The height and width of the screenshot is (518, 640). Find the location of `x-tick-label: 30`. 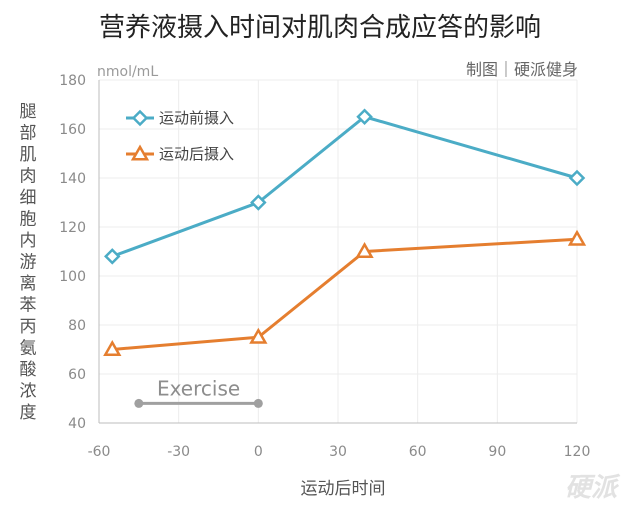

x-tick-label: 30 is located at coordinates (338, 452).